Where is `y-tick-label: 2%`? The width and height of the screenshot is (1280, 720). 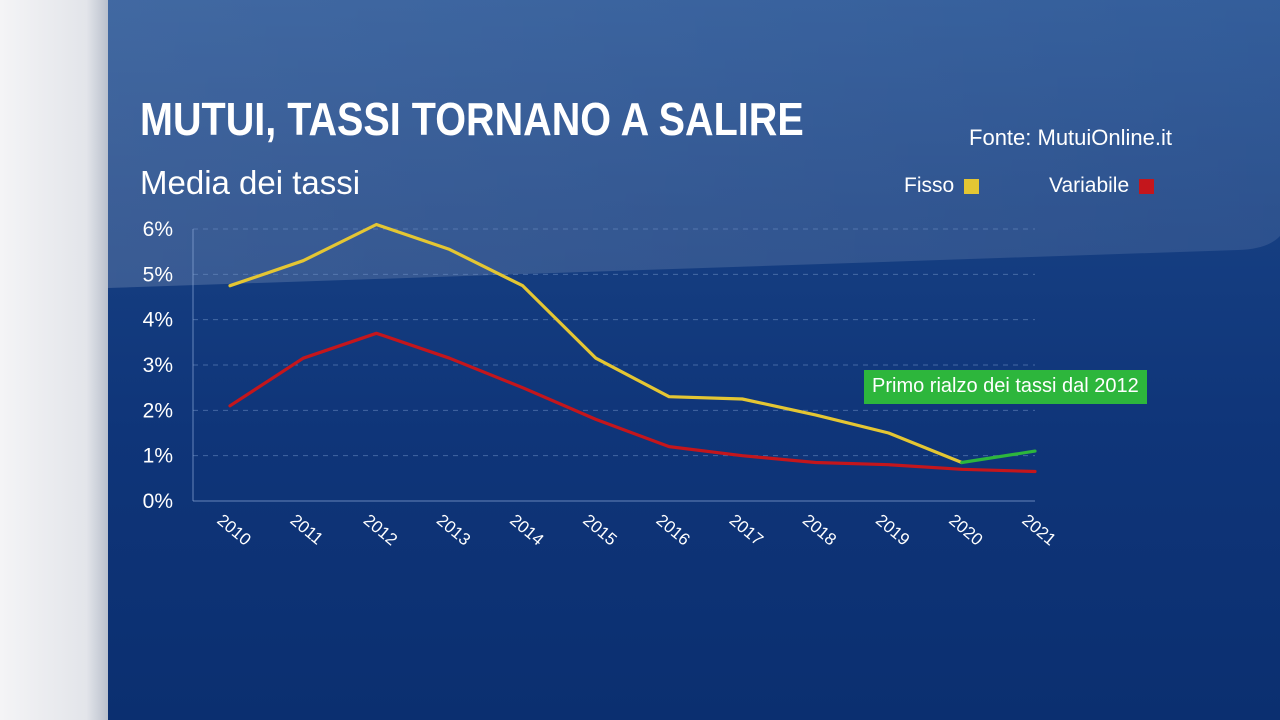 y-tick-label: 2% is located at coordinates (158, 410).